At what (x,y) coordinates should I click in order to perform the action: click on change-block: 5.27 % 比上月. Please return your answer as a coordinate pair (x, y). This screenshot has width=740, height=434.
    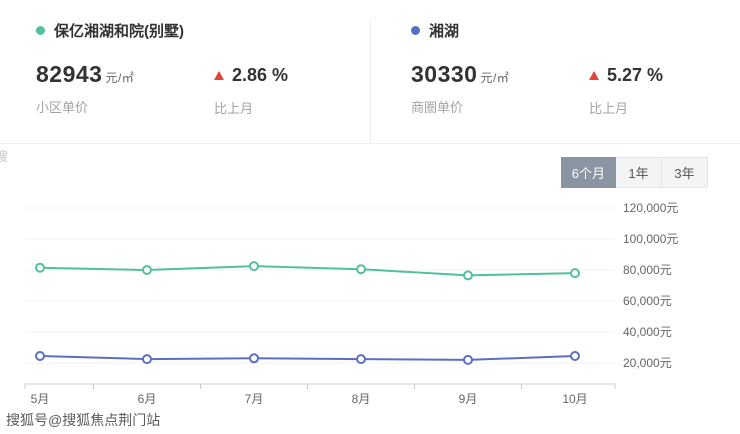
    Looking at the image, I should click on (626, 89).